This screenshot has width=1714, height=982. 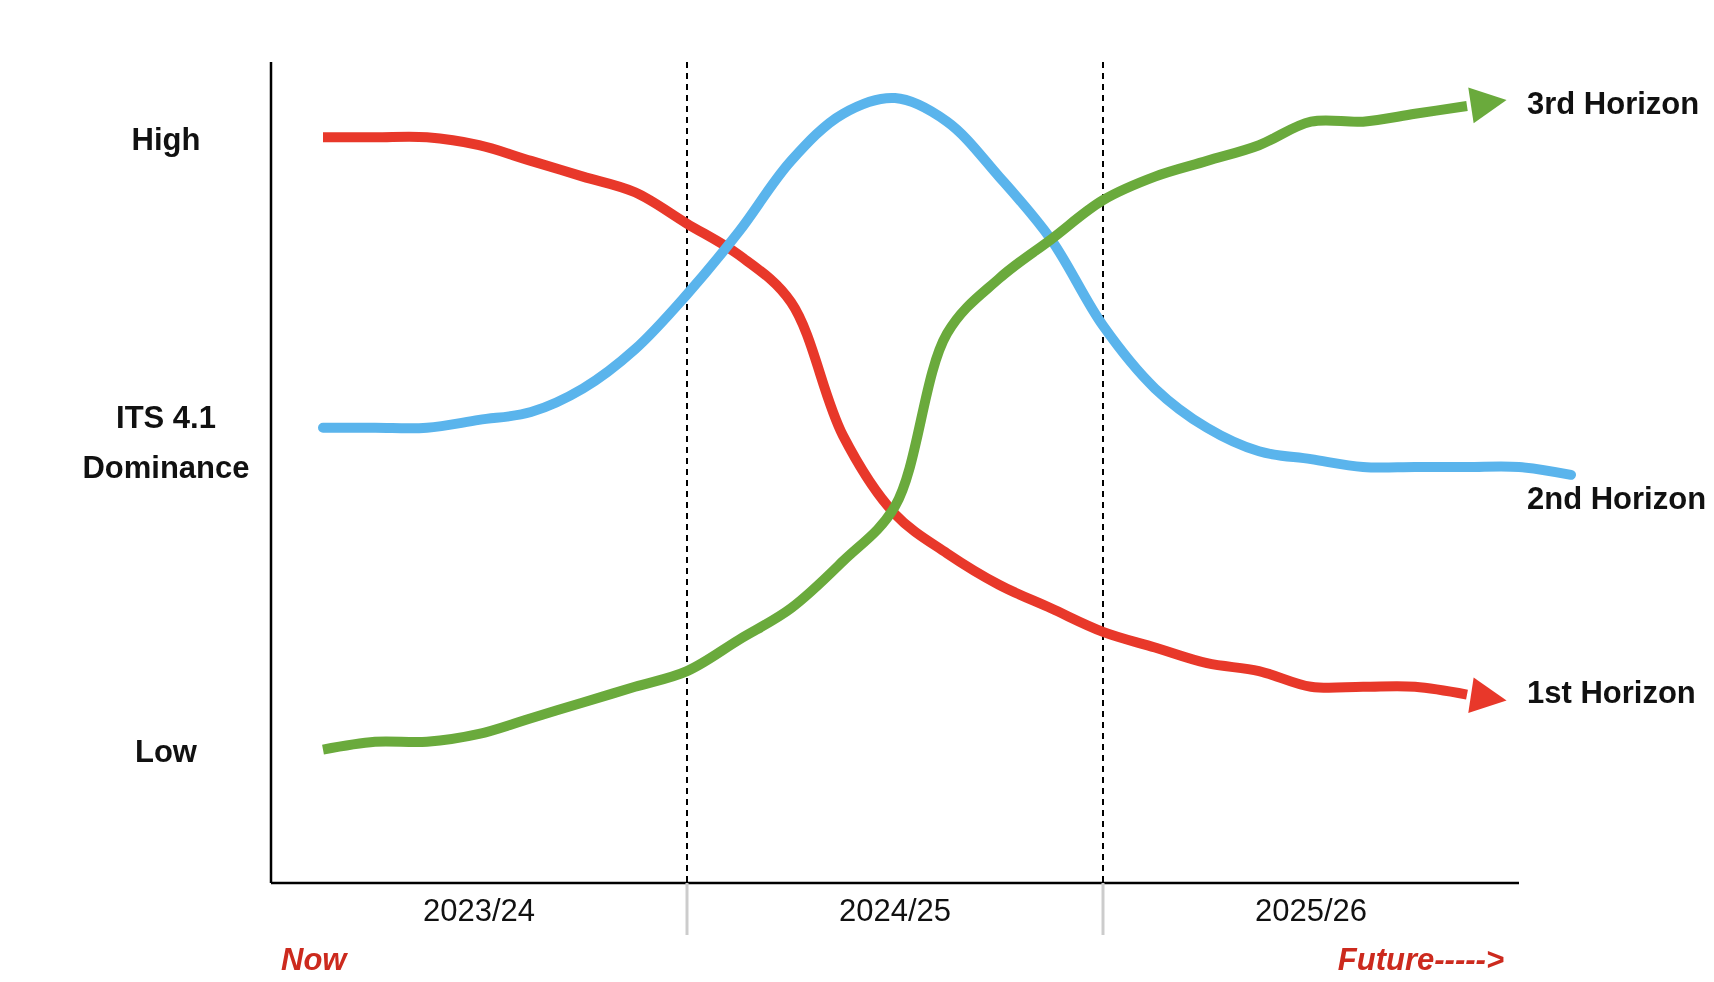 What do you see at coordinates (479, 911) in the screenshot?
I see `x-tick-label: 2023/24` at bounding box center [479, 911].